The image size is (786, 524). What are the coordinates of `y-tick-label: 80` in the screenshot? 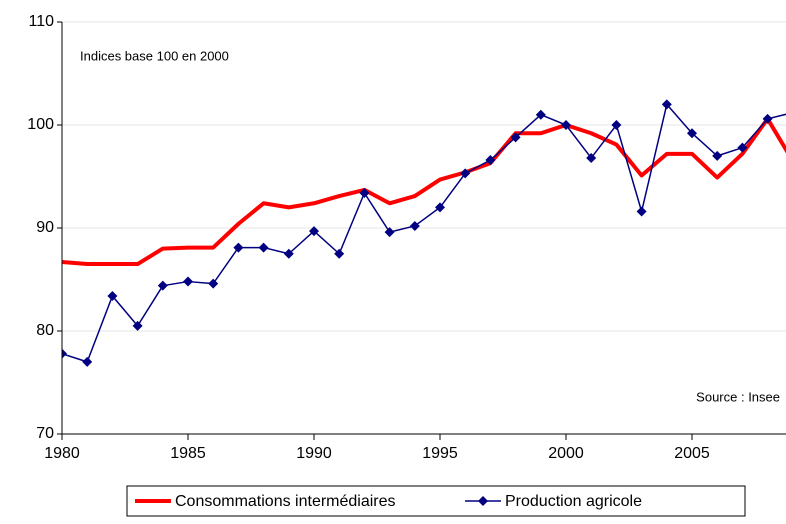 It's located at (45, 330).